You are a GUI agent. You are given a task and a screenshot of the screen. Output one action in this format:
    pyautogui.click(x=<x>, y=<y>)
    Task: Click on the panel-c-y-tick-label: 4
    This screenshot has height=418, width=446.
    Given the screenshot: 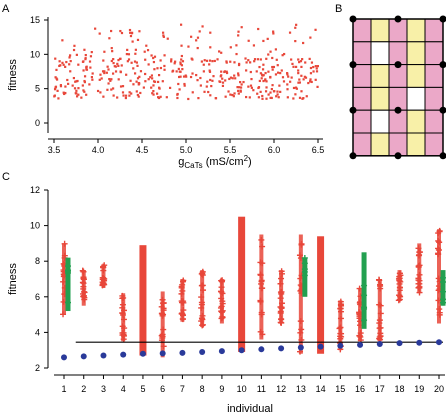 What is the action you would take?
    pyautogui.click(x=37, y=332)
    